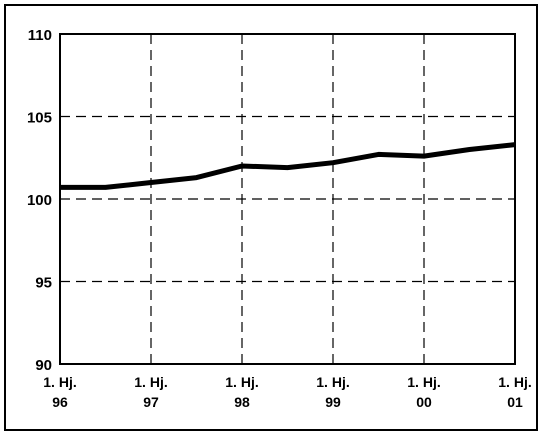 Image resolution: width=542 pixels, height=440 pixels. I want to click on x-tick-label: 97, so click(151, 402).